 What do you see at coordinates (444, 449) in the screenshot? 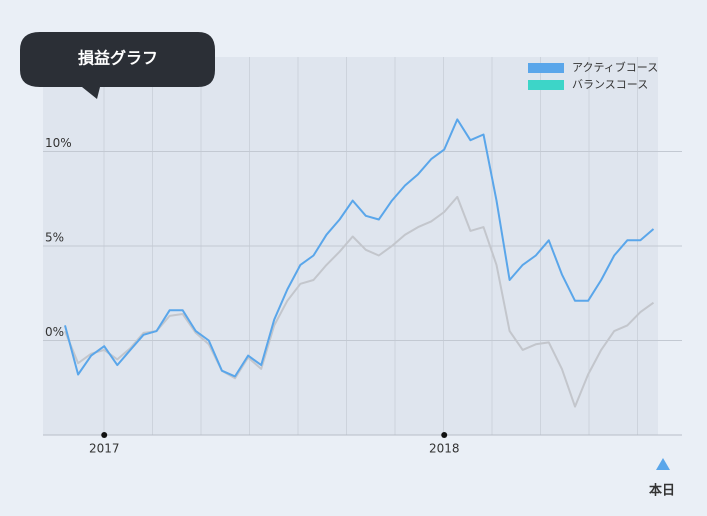
I see `x-tick-label: 2018` at bounding box center [444, 449].